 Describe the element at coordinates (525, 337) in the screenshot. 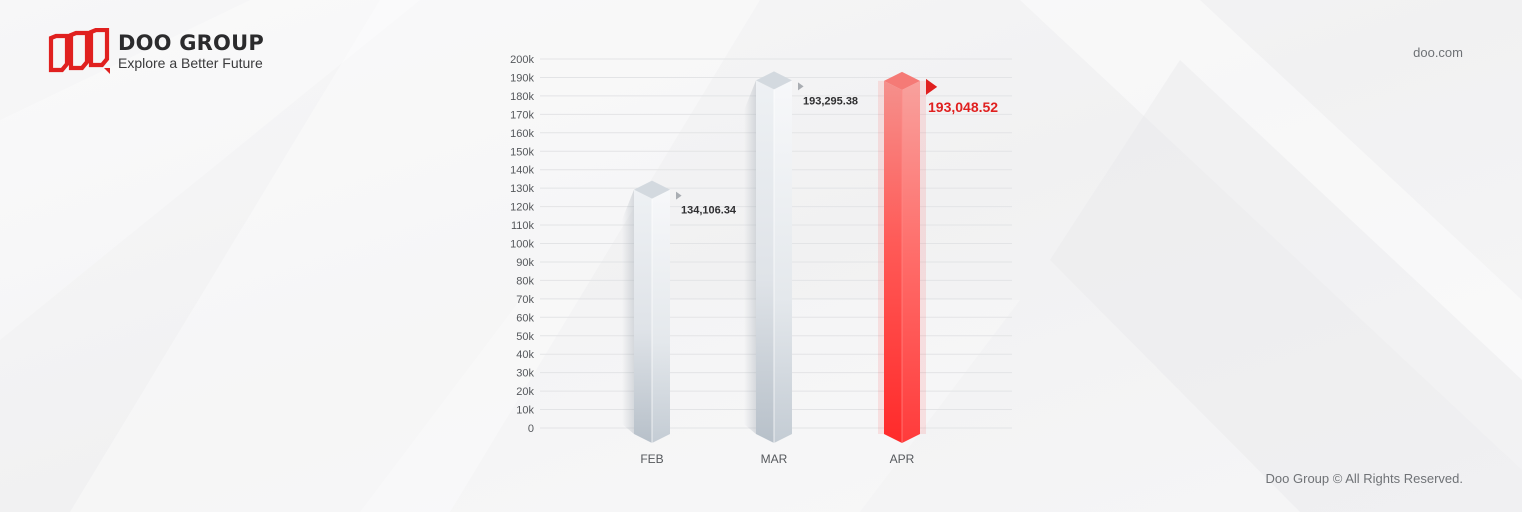

I see `y-tick-label: 50k` at that location.